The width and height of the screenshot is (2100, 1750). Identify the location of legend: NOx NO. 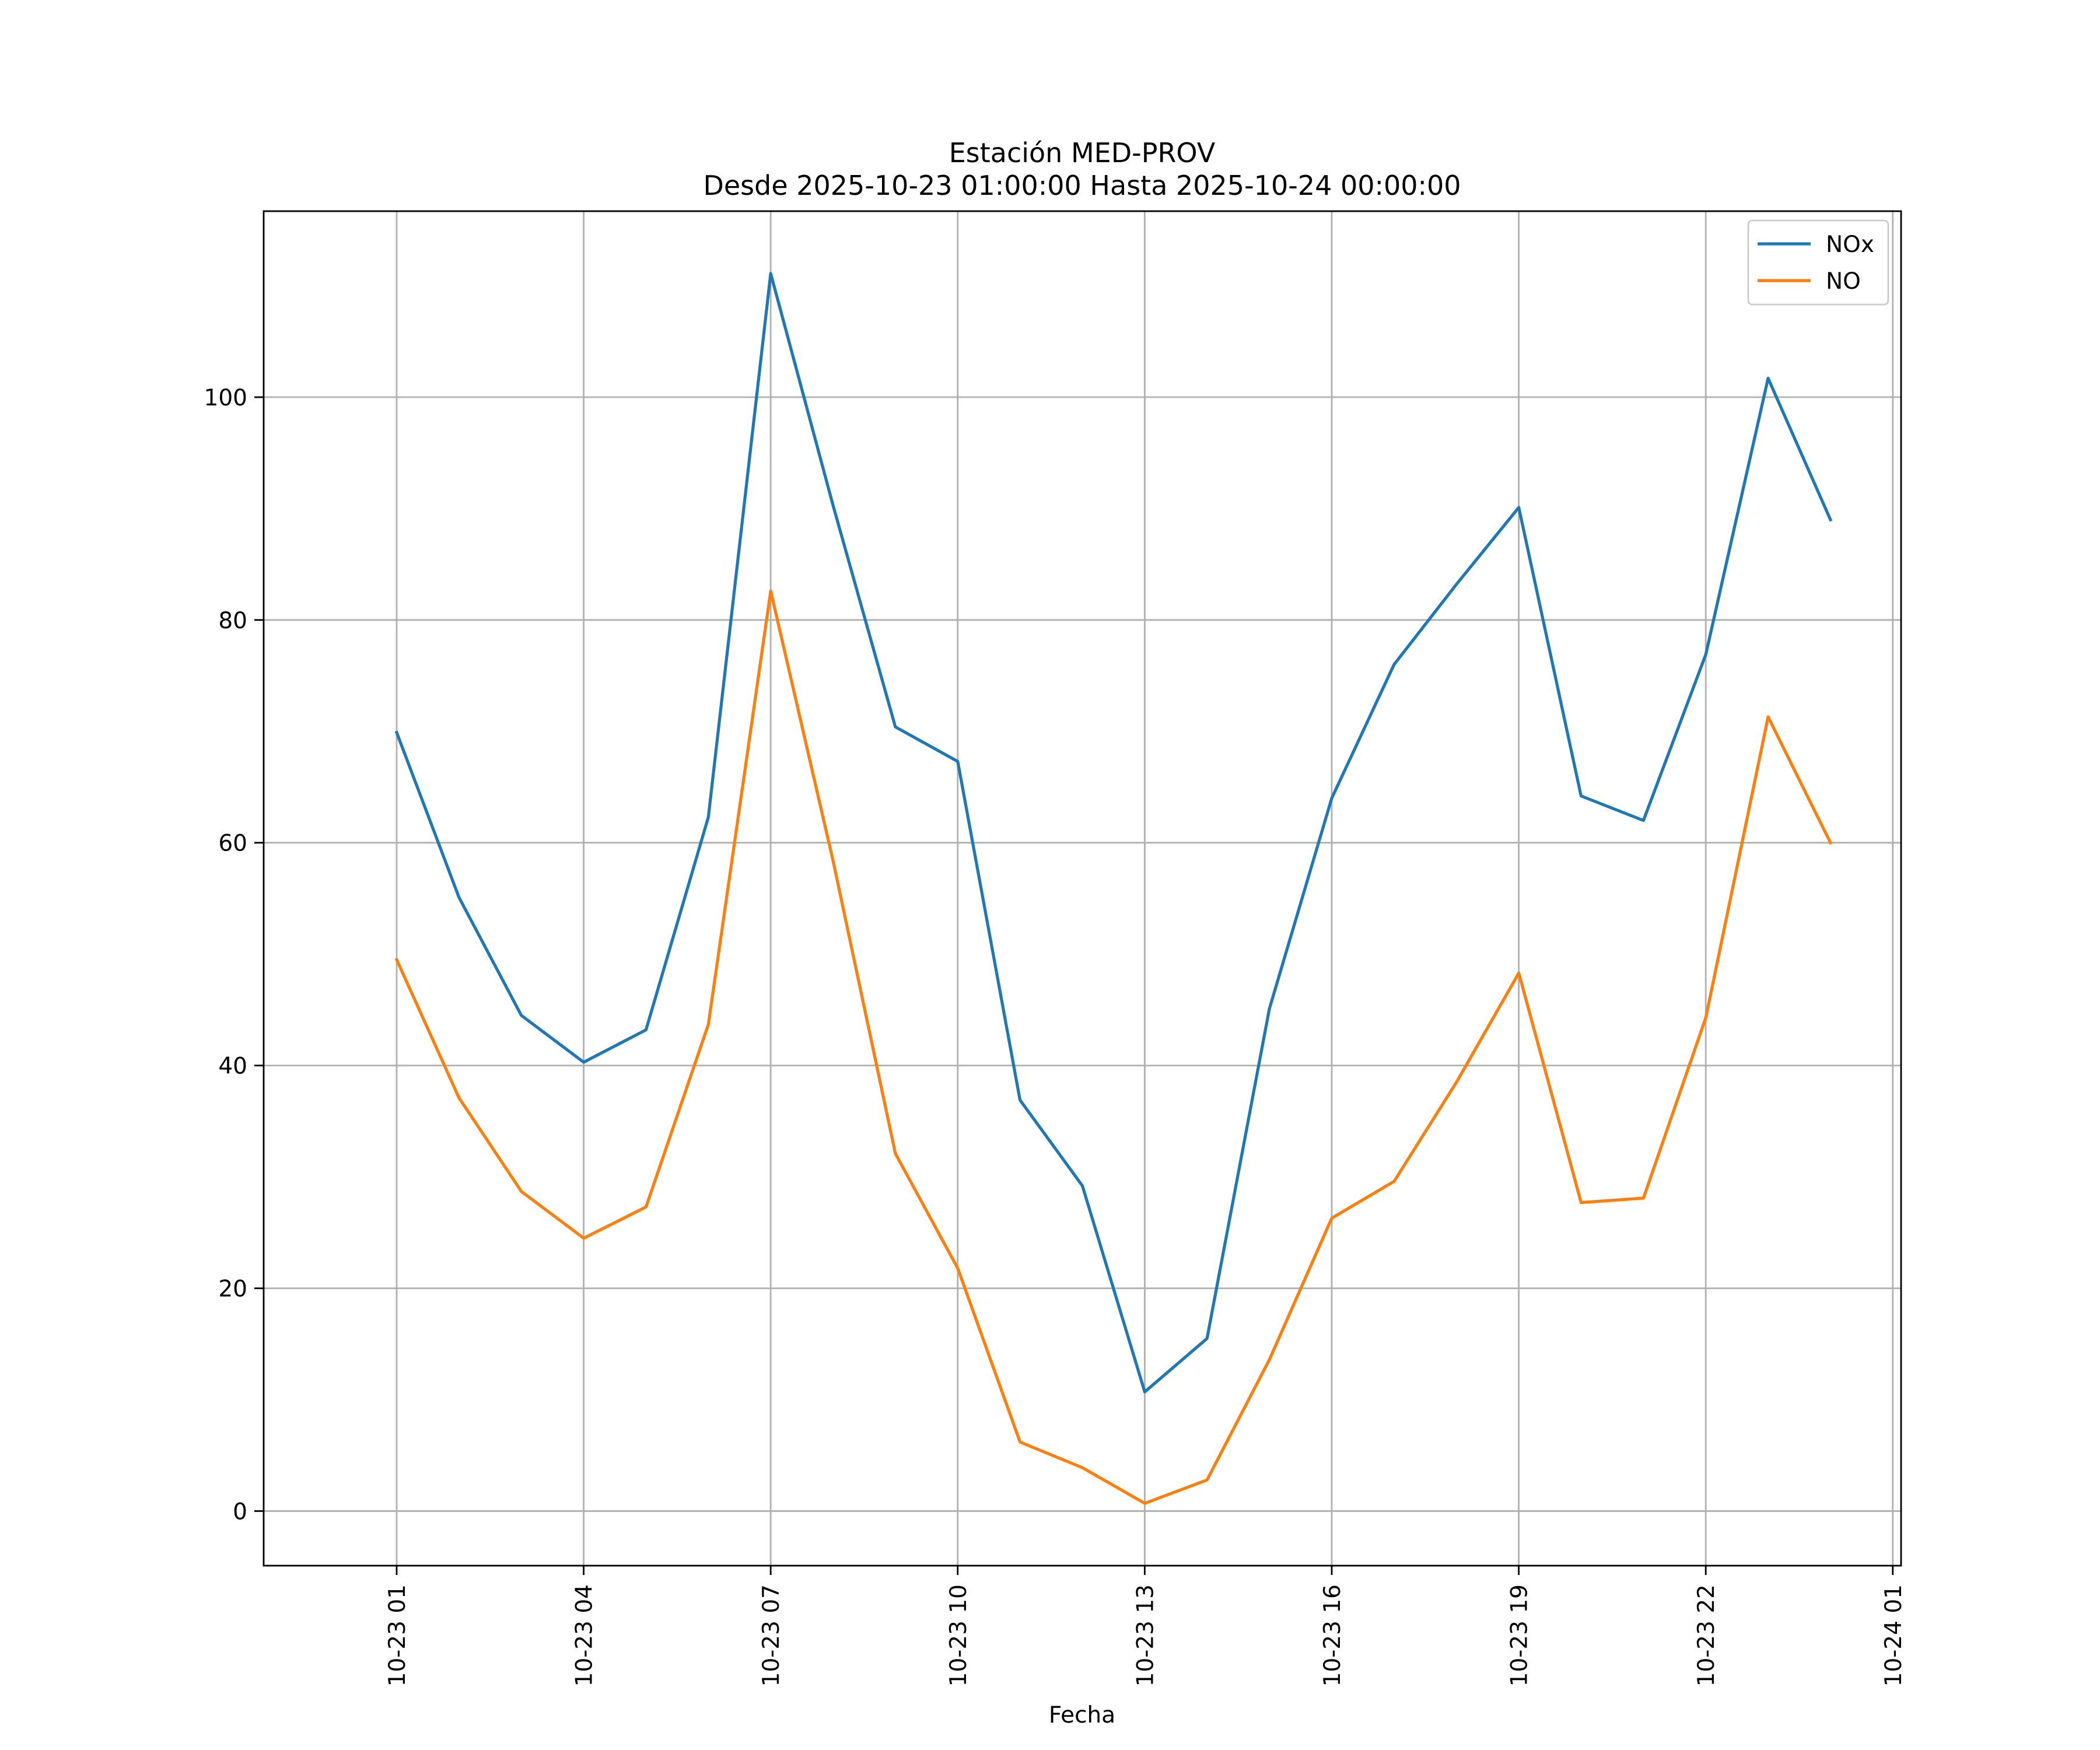
(1818, 262).